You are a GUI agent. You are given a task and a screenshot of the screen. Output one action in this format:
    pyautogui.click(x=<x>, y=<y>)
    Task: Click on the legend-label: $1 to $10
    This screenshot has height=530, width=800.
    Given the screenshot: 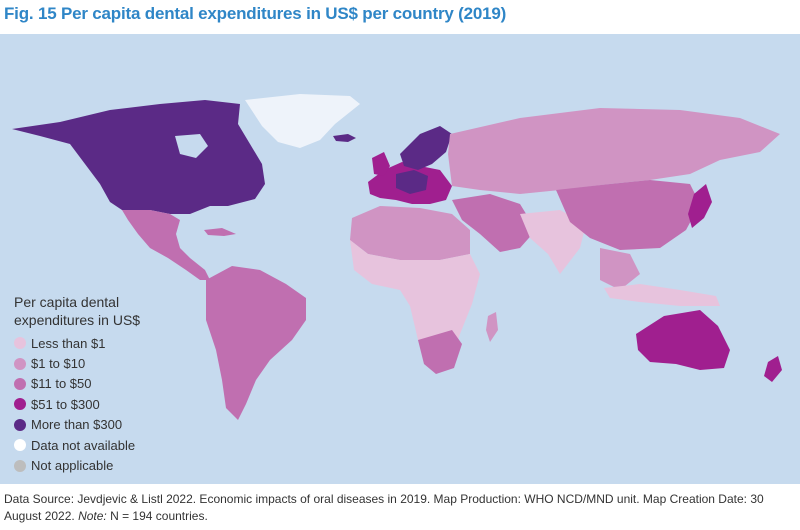 What is the action you would take?
    pyautogui.click(x=58, y=364)
    